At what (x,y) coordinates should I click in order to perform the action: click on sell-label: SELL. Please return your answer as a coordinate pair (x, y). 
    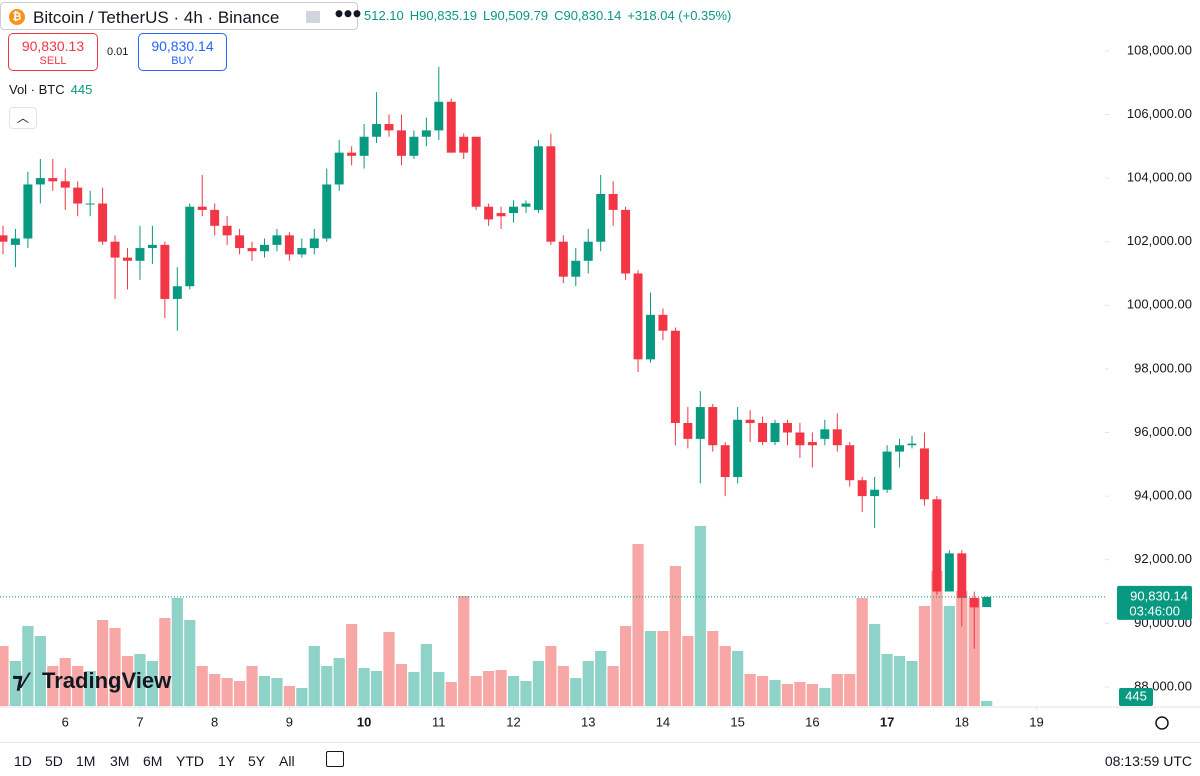
    Looking at the image, I should click on (53, 61).